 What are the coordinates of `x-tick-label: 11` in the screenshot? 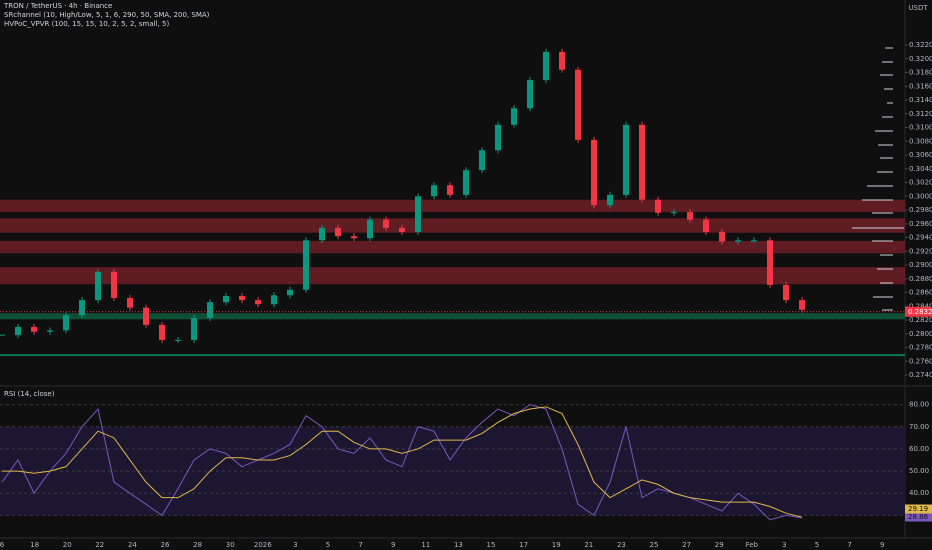 It's located at (425, 545).